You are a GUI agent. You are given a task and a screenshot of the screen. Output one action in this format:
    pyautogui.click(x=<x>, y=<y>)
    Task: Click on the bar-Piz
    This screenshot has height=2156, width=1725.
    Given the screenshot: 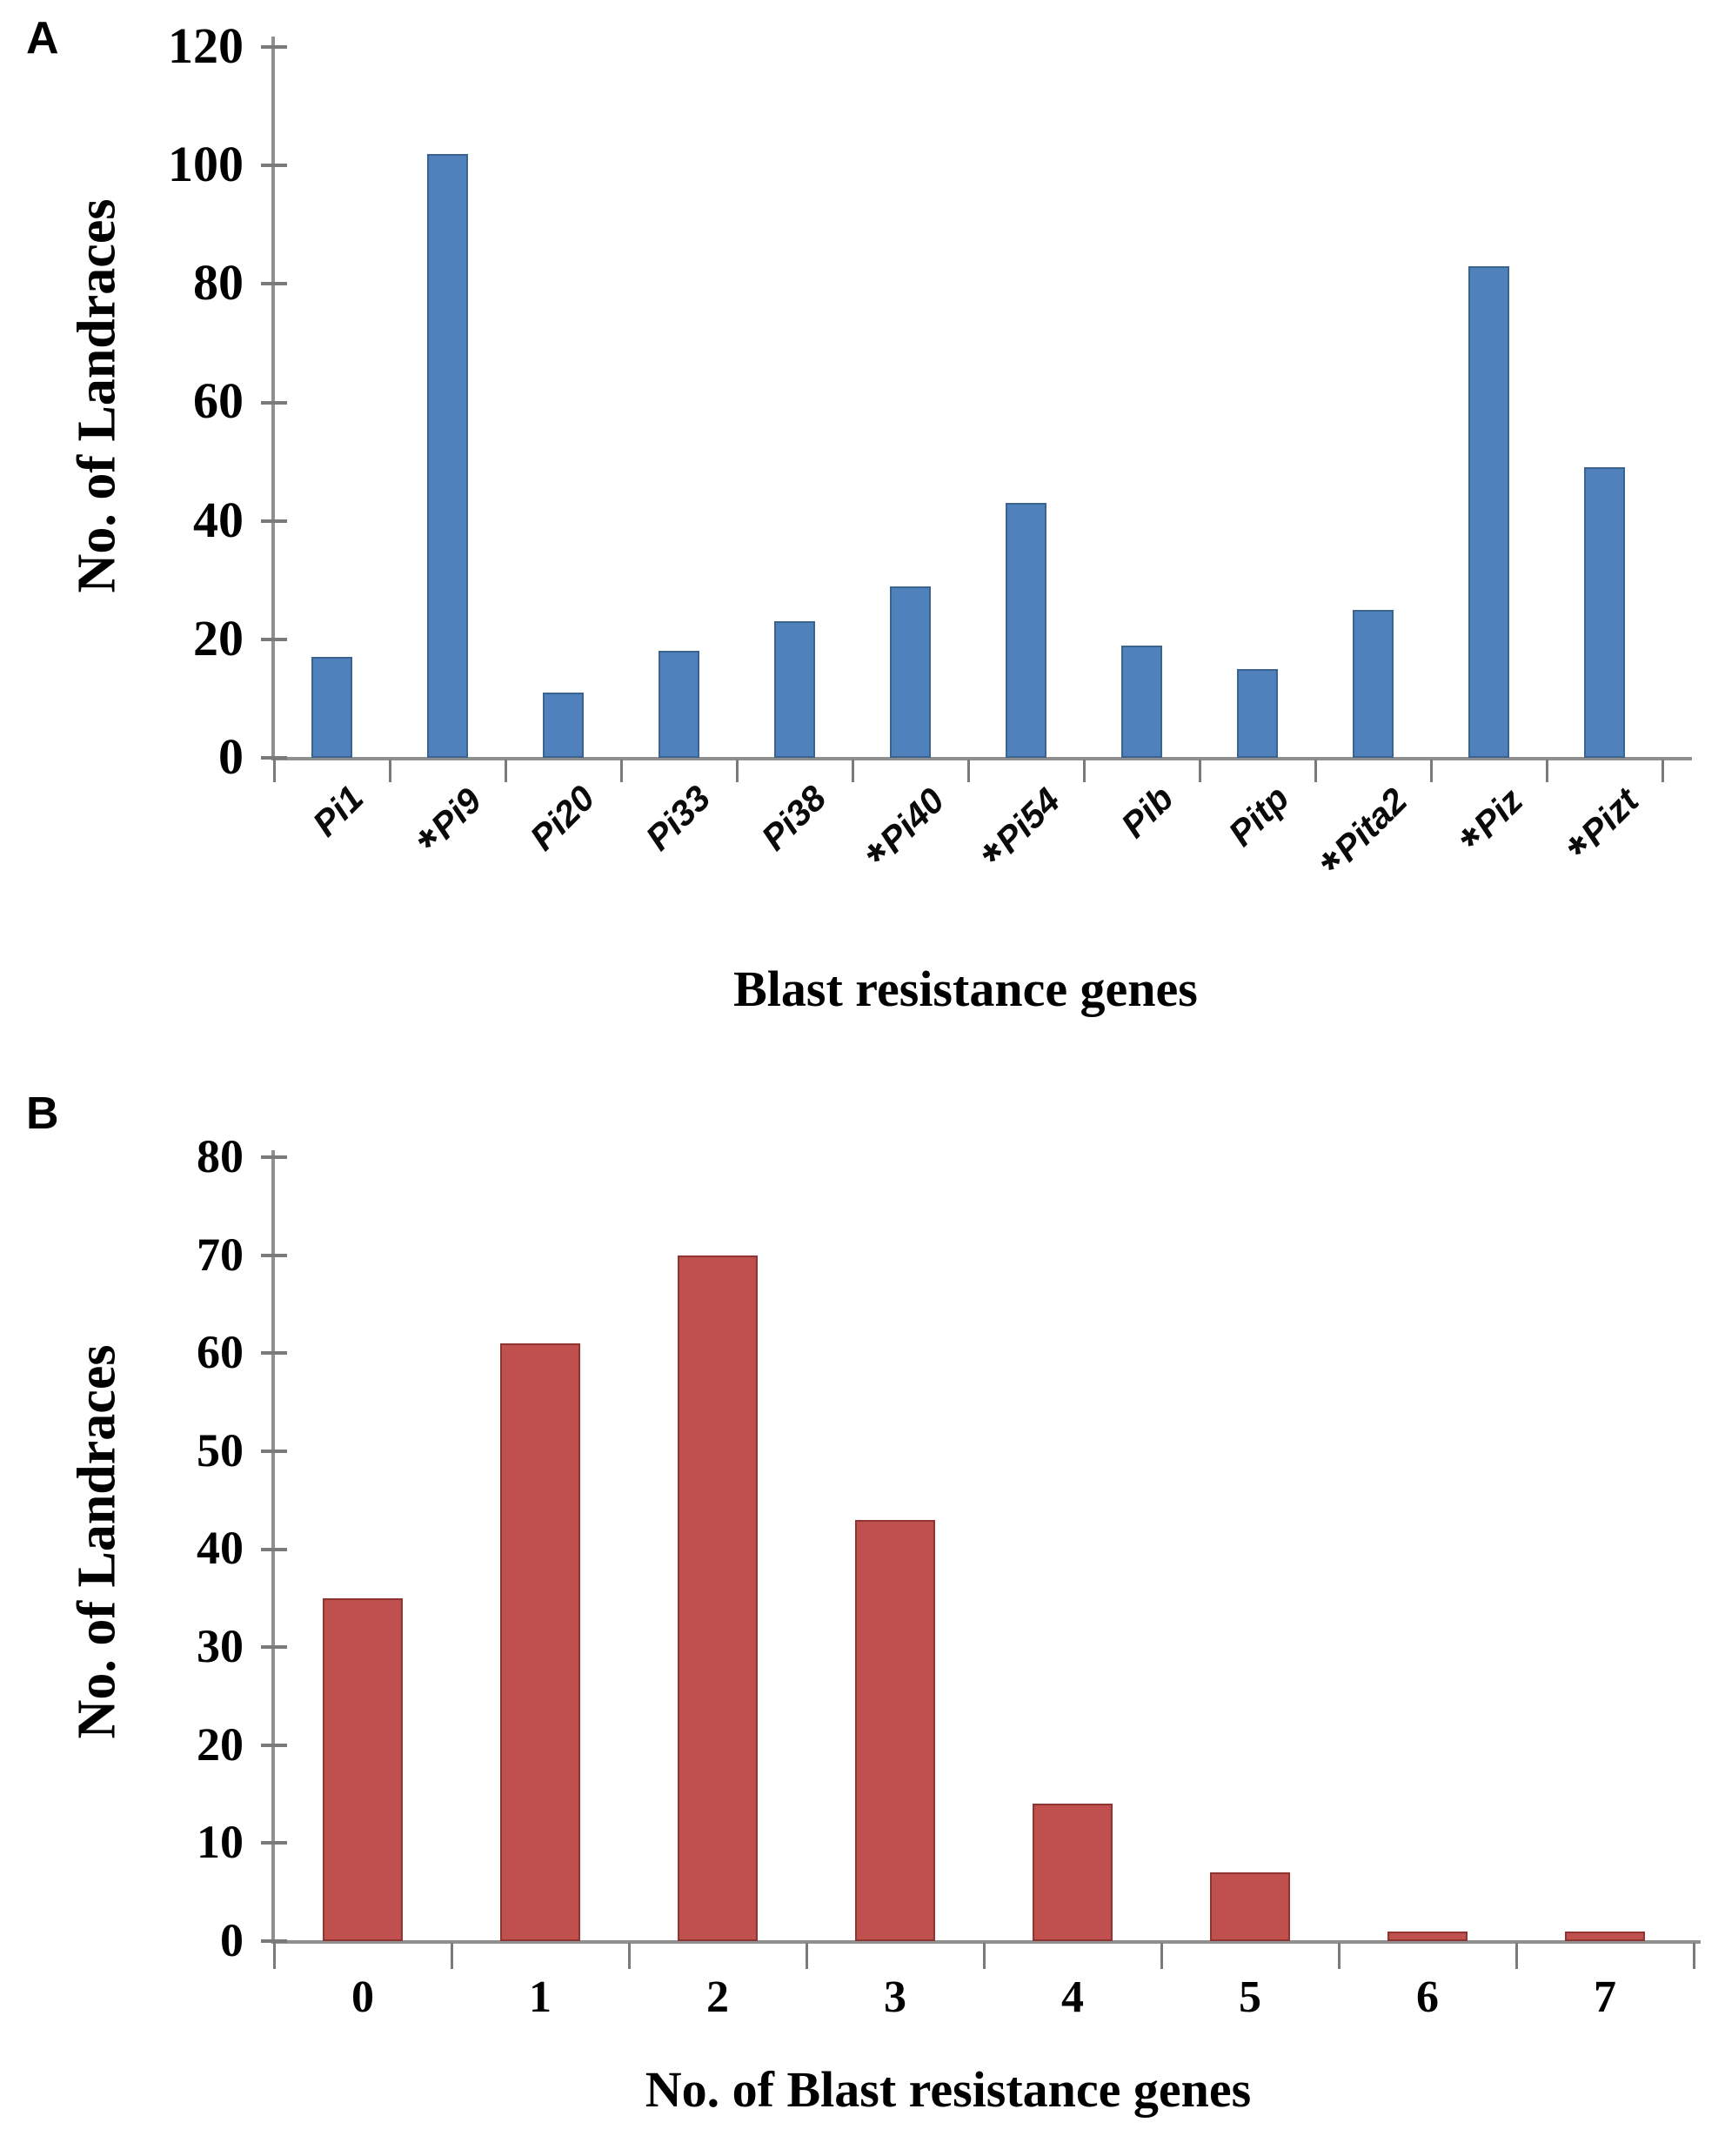 What is the action you would take?
    pyautogui.click(x=1488, y=512)
    